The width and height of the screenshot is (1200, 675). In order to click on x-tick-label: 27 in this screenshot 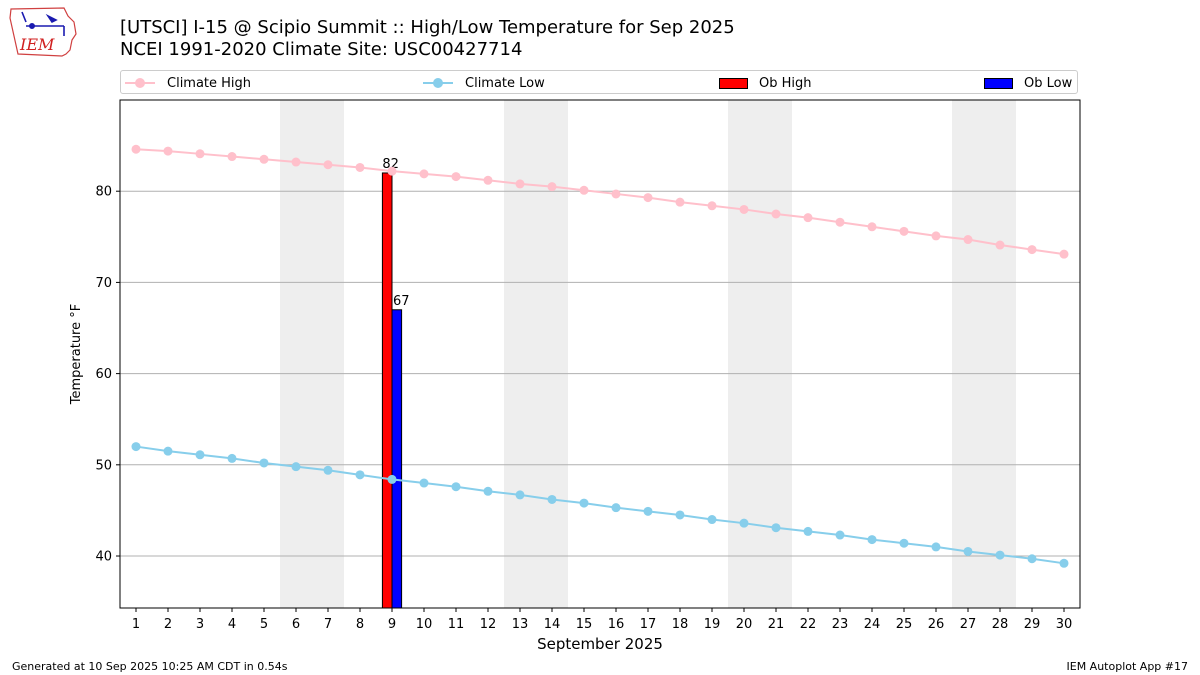, I will do `click(968, 624)`.